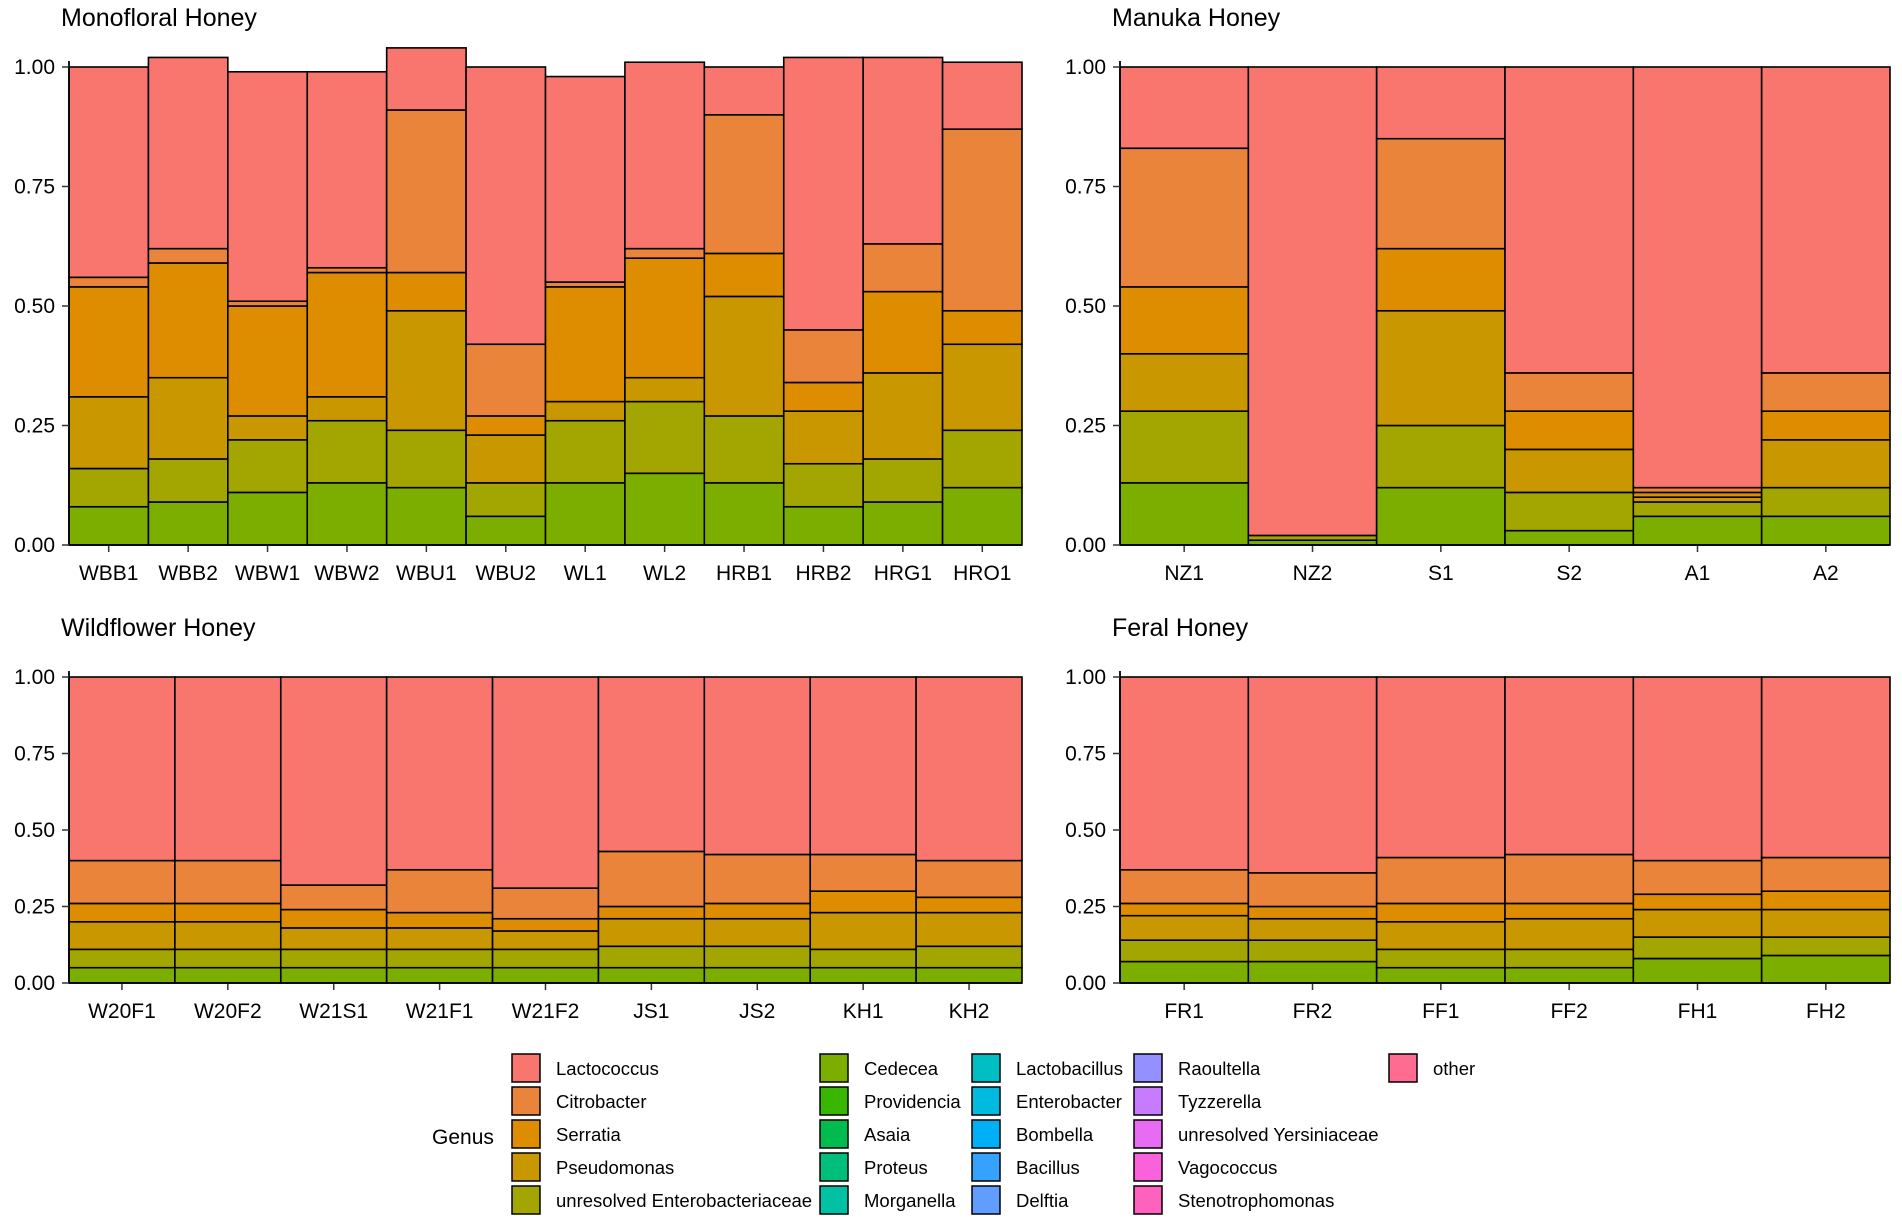 Image resolution: width=1902 pixels, height=1220 pixels. What do you see at coordinates (757, 932) in the screenshot?
I see `bar-segment-js2-pseudomonas` at bounding box center [757, 932].